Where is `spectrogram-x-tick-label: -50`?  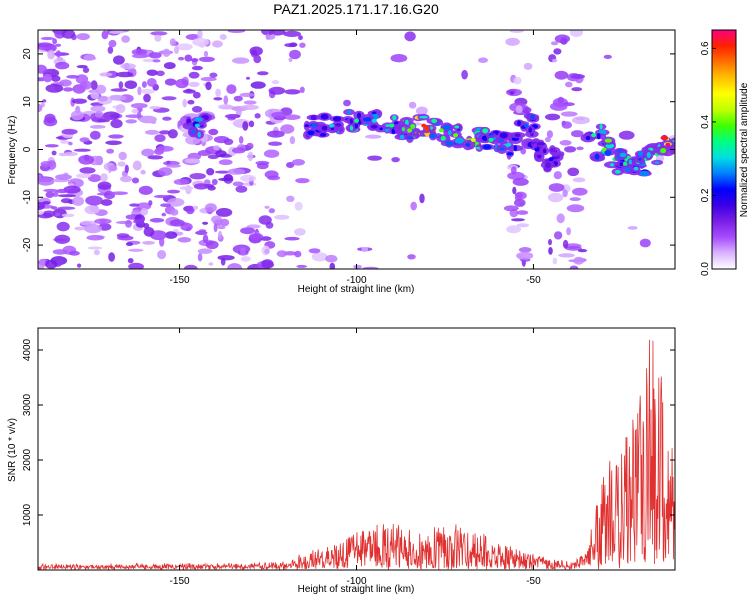 spectrogram-x-tick-label: -50 is located at coordinates (533, 280).